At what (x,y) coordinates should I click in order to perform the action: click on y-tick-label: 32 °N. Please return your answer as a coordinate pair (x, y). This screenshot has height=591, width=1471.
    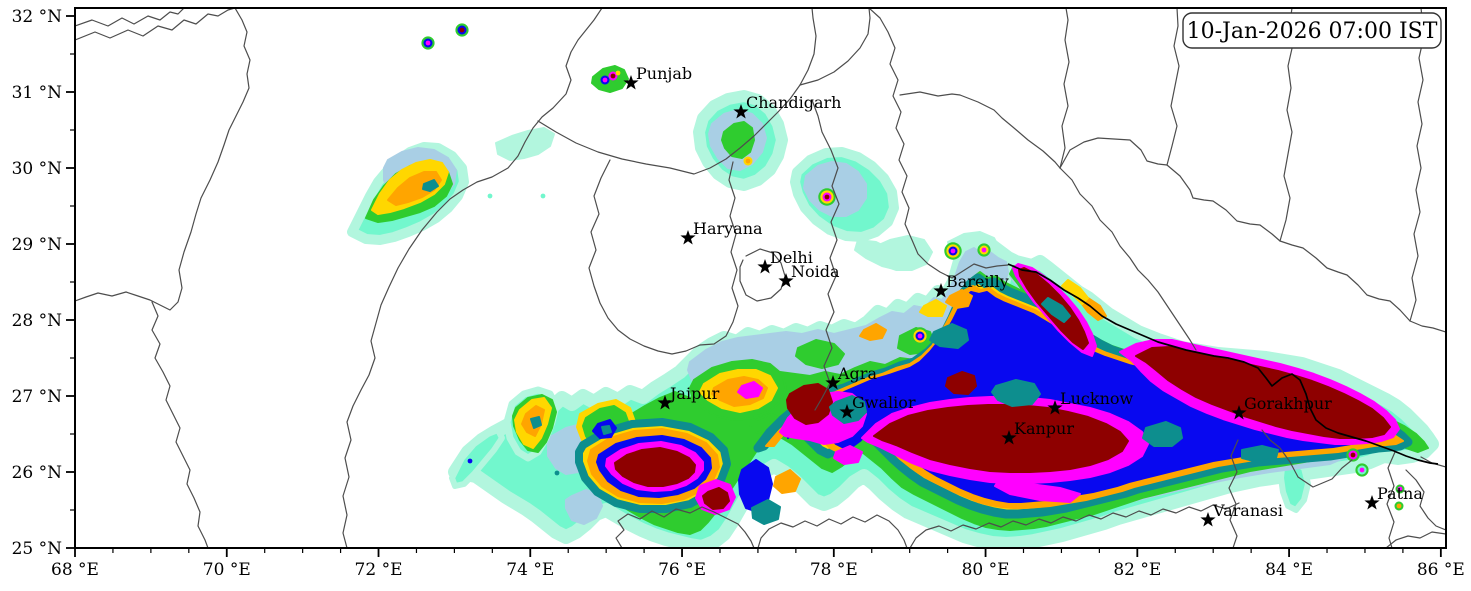
    Looking at the image, I should click on (37, 17).